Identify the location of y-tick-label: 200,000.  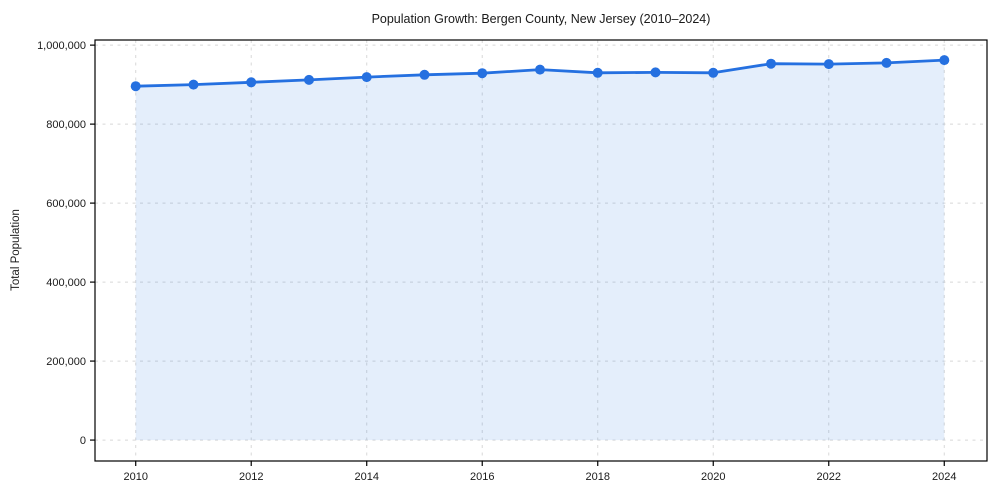
(66, 362).